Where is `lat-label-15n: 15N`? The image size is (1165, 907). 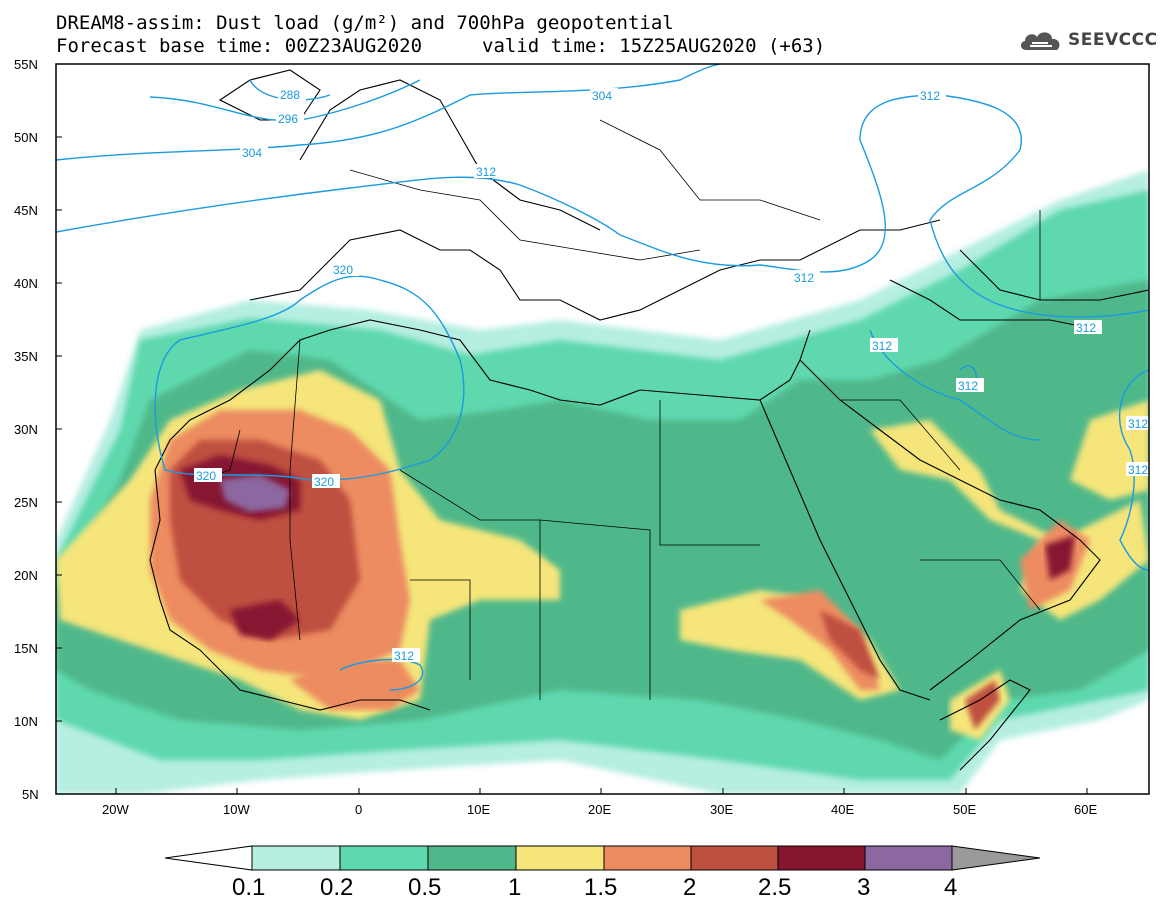 lat-label-15n: 15N is located at coordinates (26, 648).